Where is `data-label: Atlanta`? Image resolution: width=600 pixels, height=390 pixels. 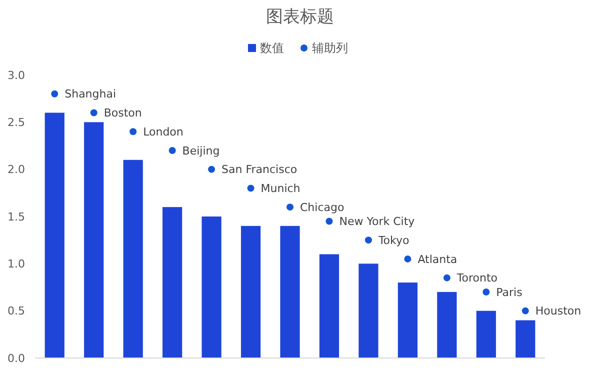
data-label: Atlanta is located at coordinates (438, 259).